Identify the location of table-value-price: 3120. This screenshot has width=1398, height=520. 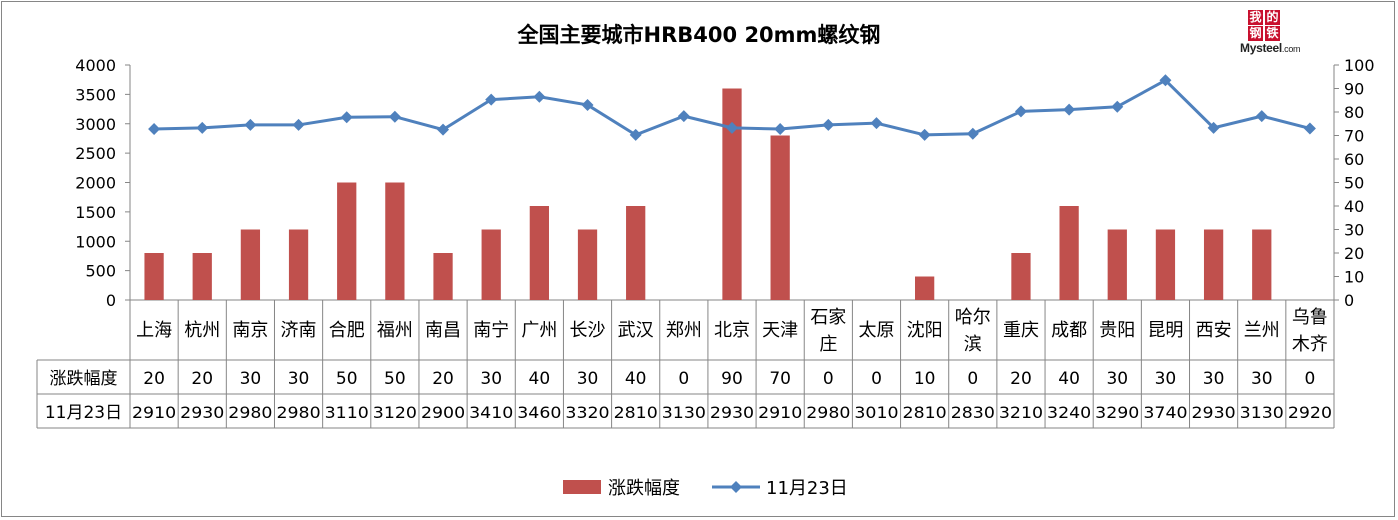
(395, 412).